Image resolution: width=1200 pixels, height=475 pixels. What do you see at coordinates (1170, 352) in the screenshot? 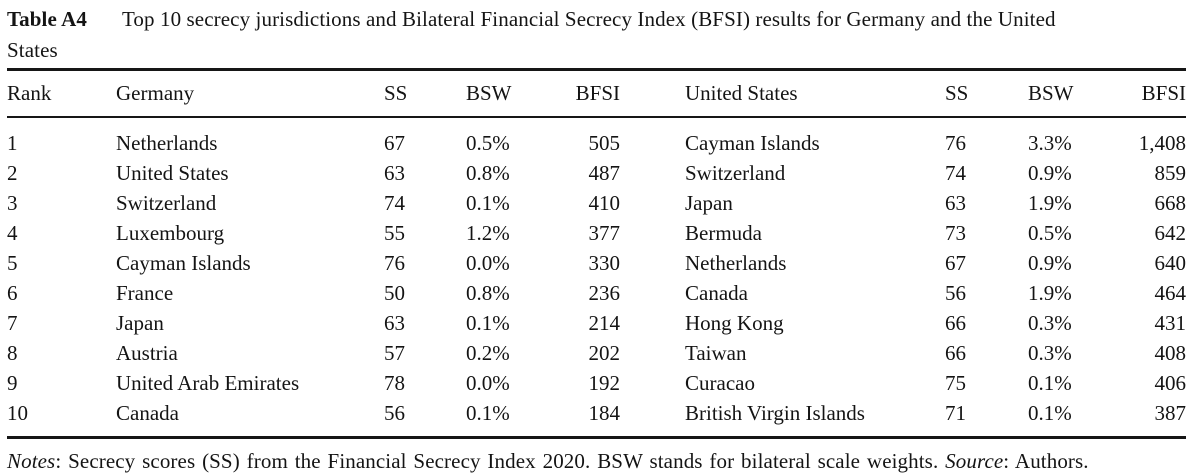
I see `cell-us-bfsi: 408` at bounding box center [1170, 352].